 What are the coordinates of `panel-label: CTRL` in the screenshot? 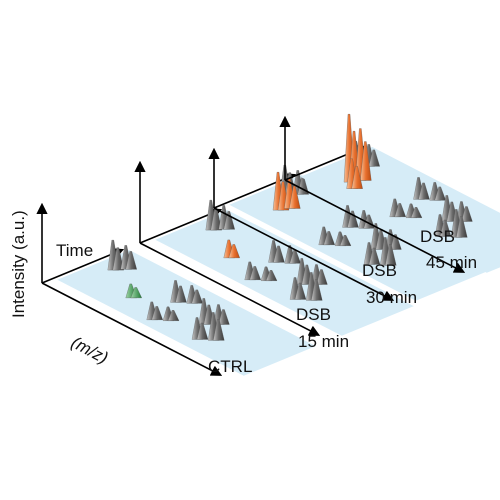 It's located at (230, 366).